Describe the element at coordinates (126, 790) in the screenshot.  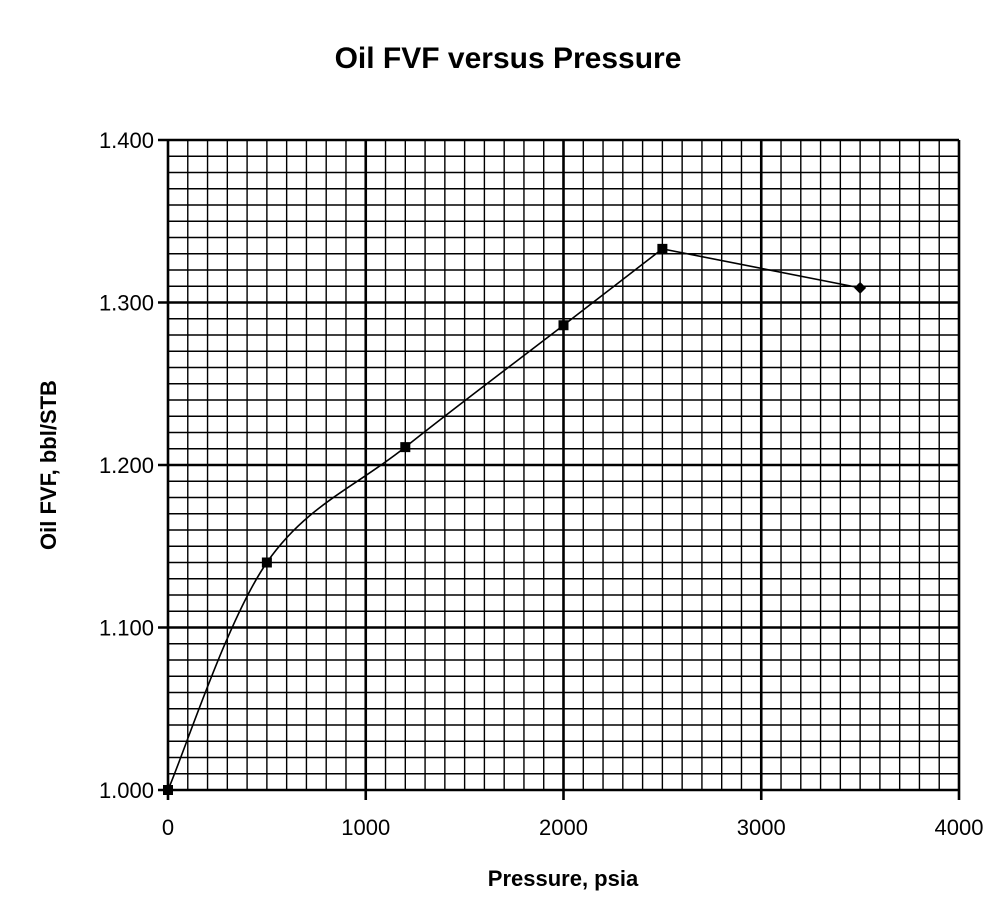
I see `y-tick-label: 1.000` at that location.